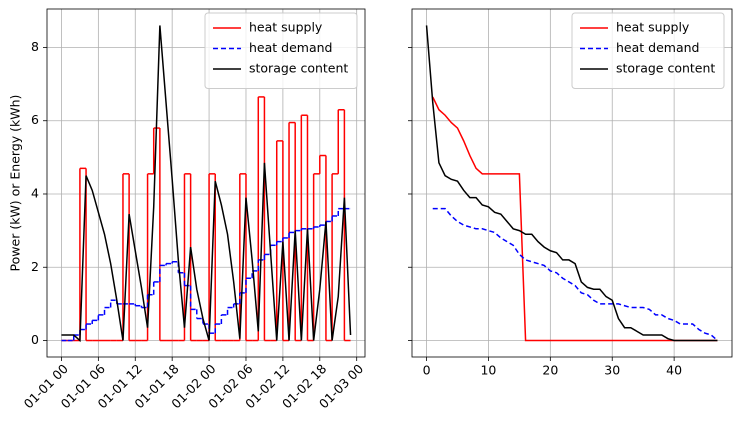  I want to click on y-axis-label: Power (kW) or Energy (kWh), so click(15, 183).